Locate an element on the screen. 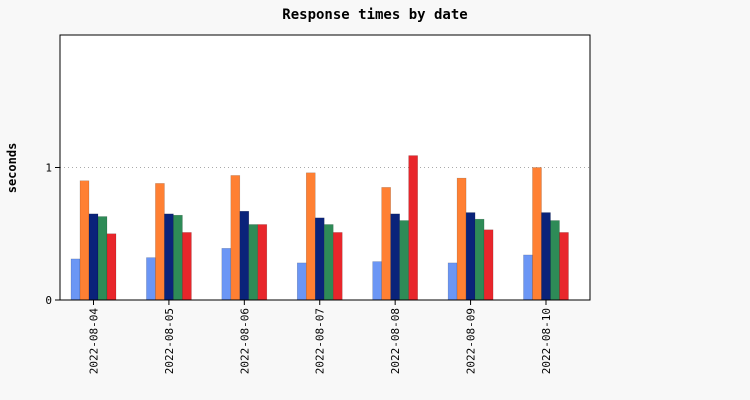  bar-2022-08-06-s4 is located at coordinates (253, 262).